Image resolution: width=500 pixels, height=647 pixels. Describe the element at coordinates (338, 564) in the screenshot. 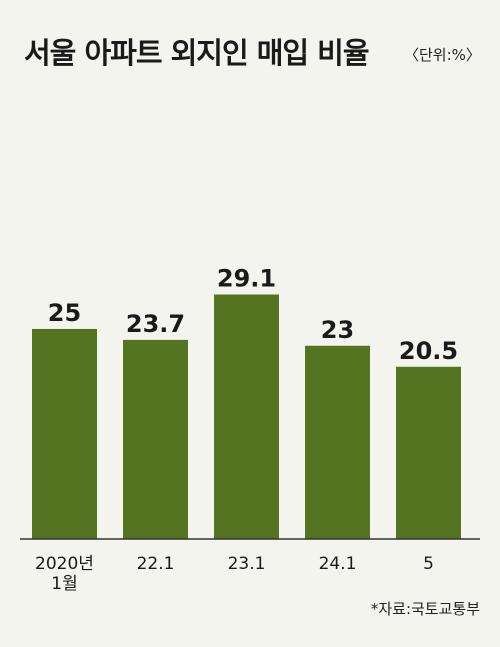

I see `x-tick-label-4: 24.1` at that location.